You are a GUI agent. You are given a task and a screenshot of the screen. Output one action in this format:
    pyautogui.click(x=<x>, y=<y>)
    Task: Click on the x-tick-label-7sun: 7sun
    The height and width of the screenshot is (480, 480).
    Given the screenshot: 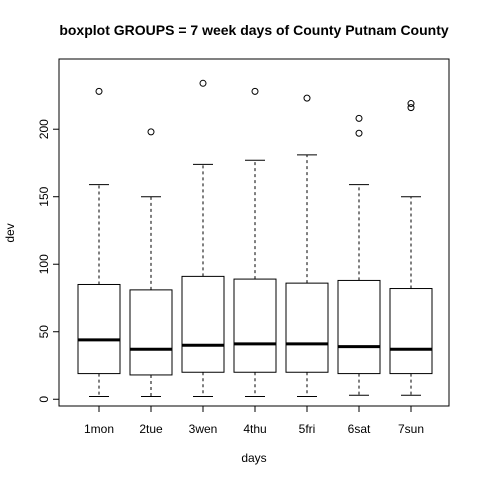 What is the action you would take?
    pyautogui.click(x=411, y=429)
    